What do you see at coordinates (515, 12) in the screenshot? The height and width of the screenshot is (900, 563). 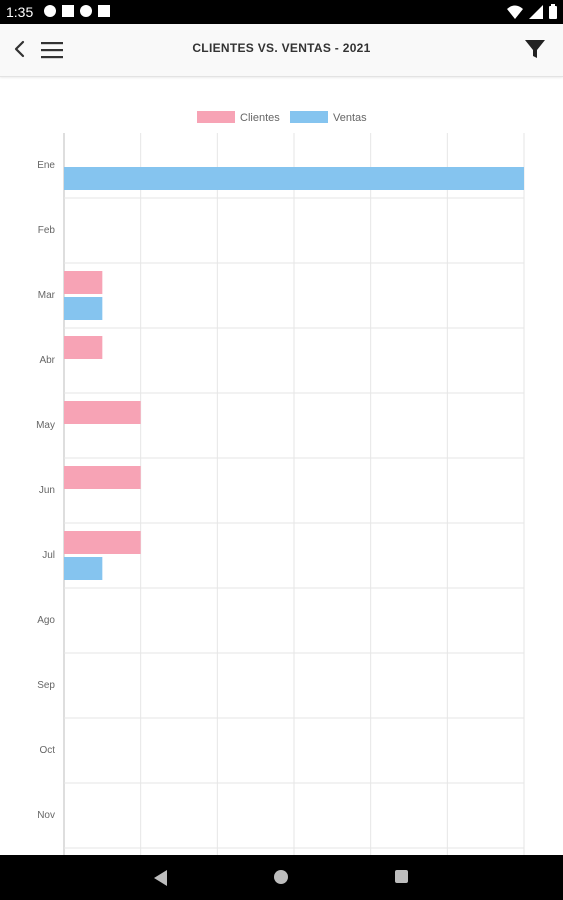 I see `wifi-icon` at bounding box center [515, 12].